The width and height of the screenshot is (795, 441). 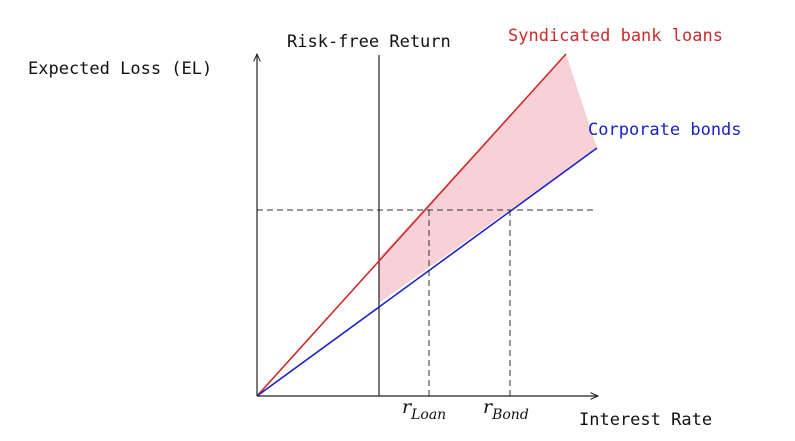 What do you see at coordinates (615, 36) in the screenshot?
I see `syndicated-loans-label: Syndicated bank loans` at bounding box center [615, 36].